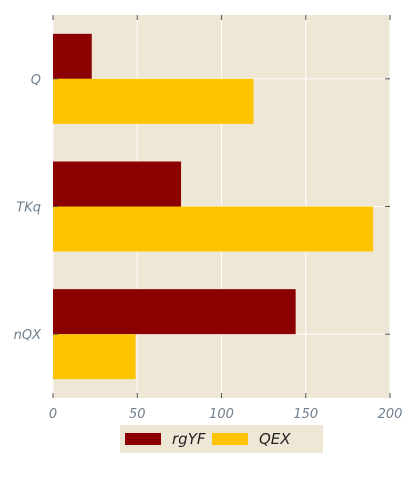 The width and height of the screenshot is (414, 488). What do you see at coordinates (174, 312) in the screenshot?
I see `bar-rgYF-nQX` at bounding box center [174, 312].